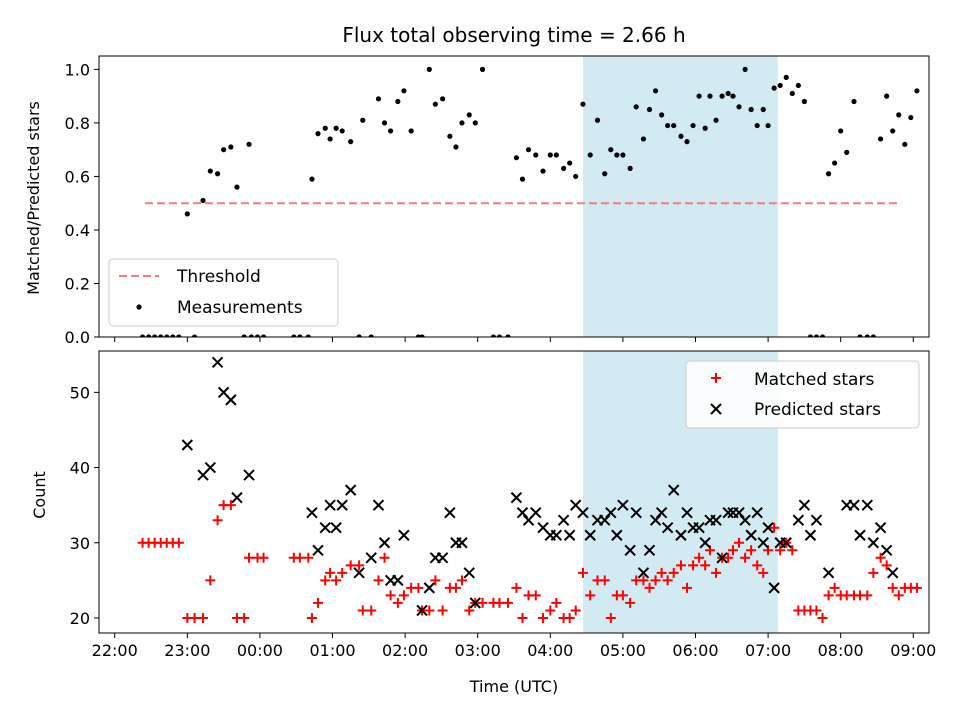 This screenshot has height=720, width=960. What do you see at coordinates (77, 283) in the screenshot?
I see `top-y-tick-label: 0.2` at bounding box center [77, 283].